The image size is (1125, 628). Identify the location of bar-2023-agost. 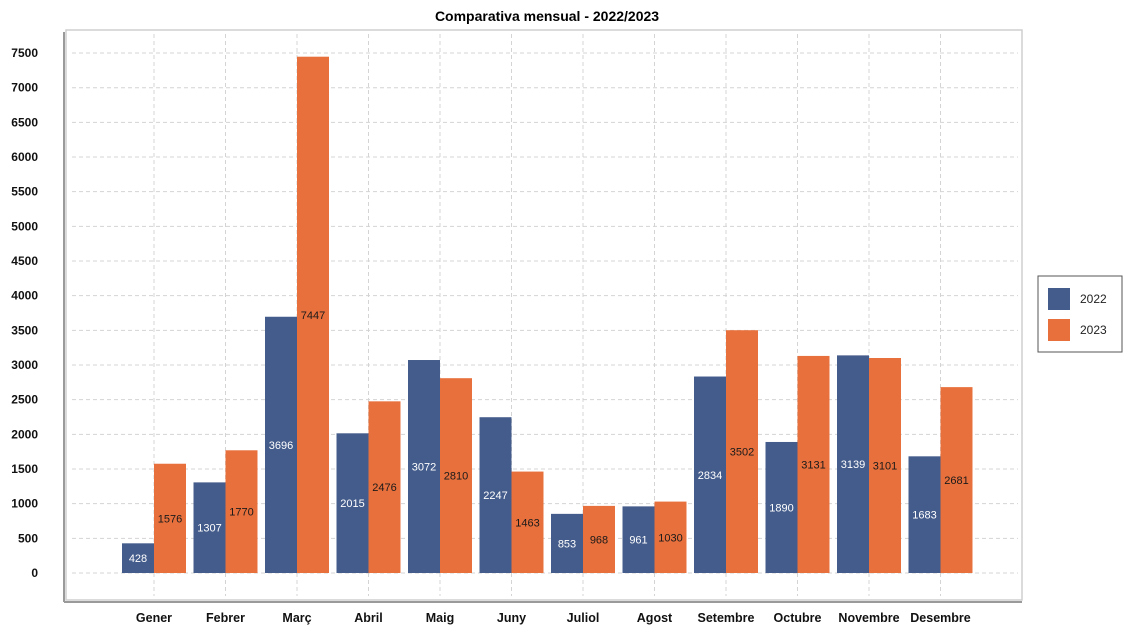
(670, 537).